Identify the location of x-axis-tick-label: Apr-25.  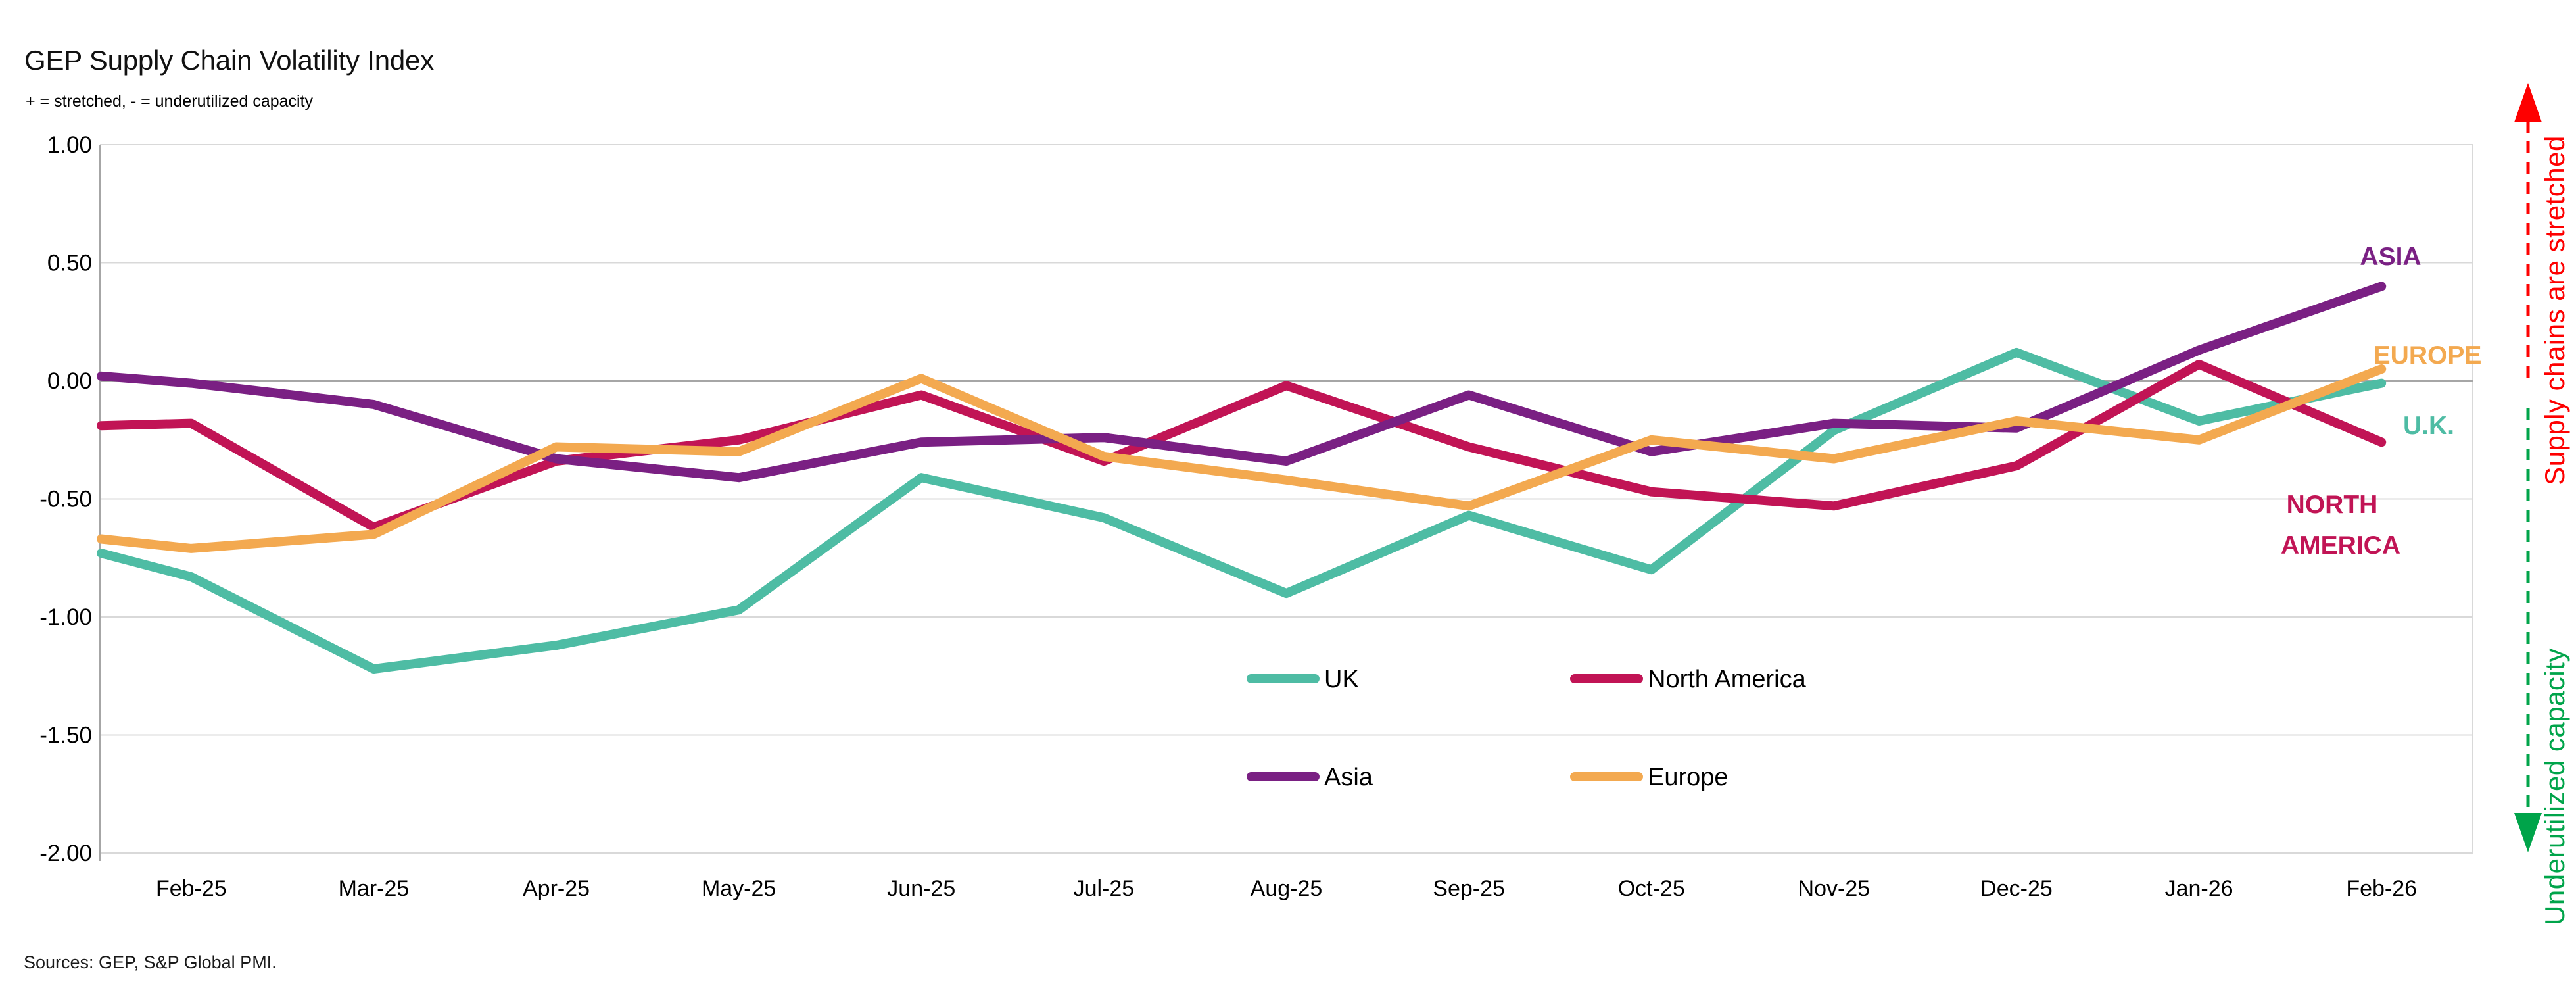
(556, 888).